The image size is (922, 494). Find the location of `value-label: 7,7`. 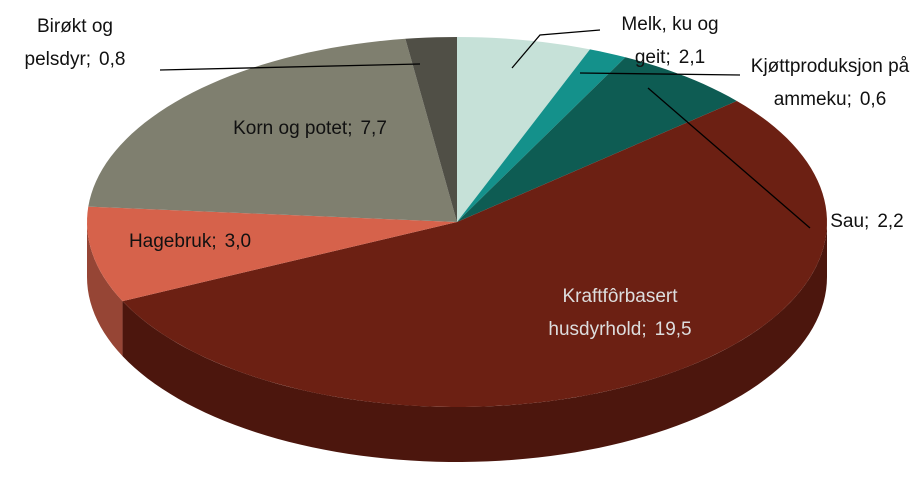

value-label: 7,7 is located at coordinates (373, 128).